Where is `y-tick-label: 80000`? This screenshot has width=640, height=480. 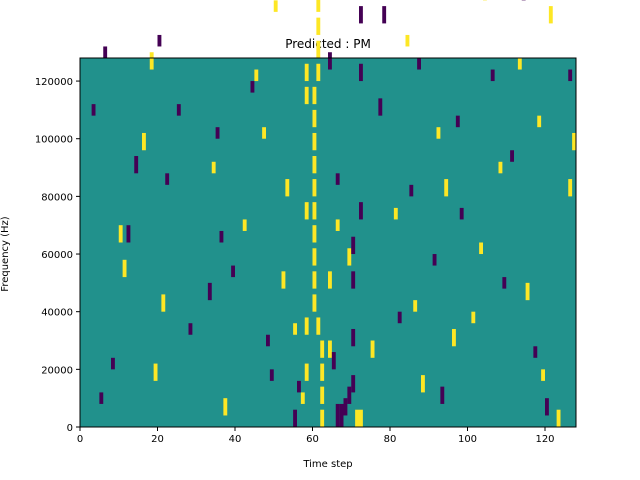
y-tick-label: 80000 is located at coordinates (57, 197).